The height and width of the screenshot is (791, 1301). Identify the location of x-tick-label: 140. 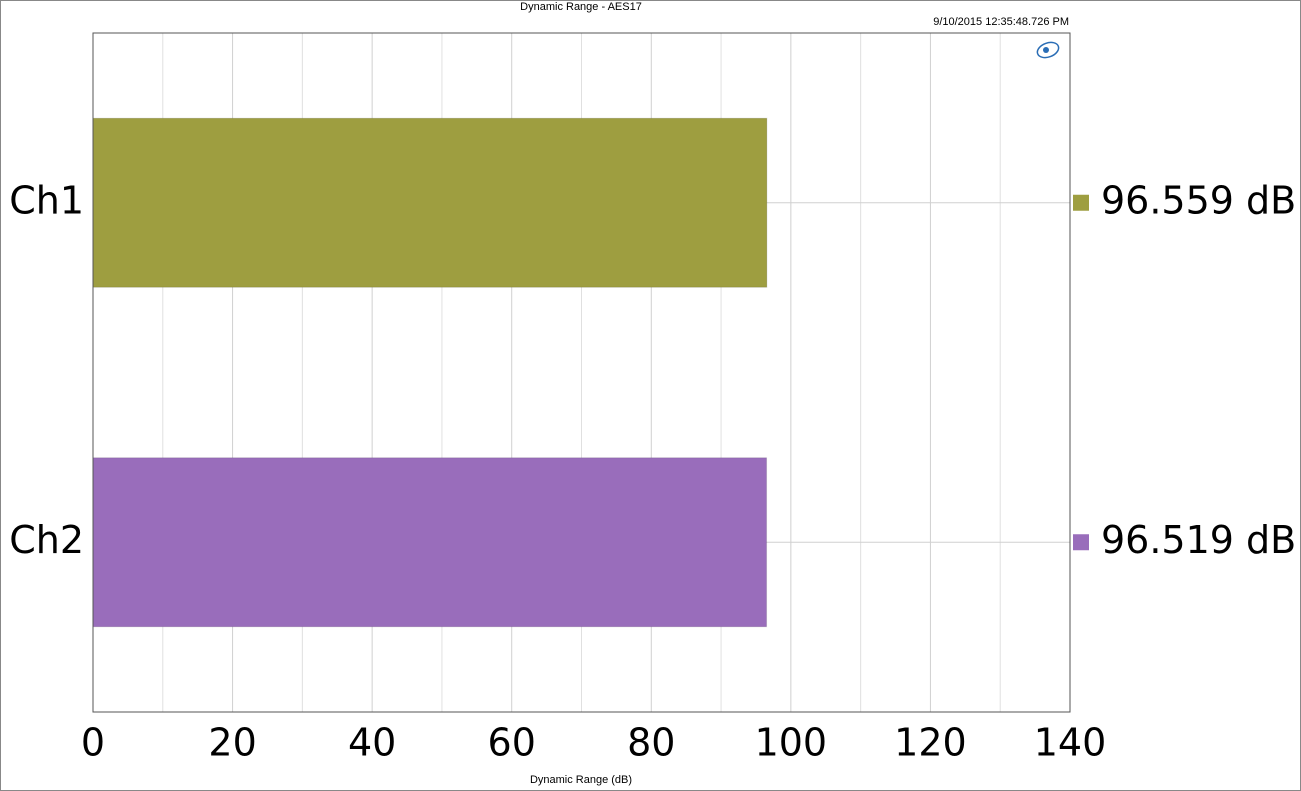
(1070, 743).